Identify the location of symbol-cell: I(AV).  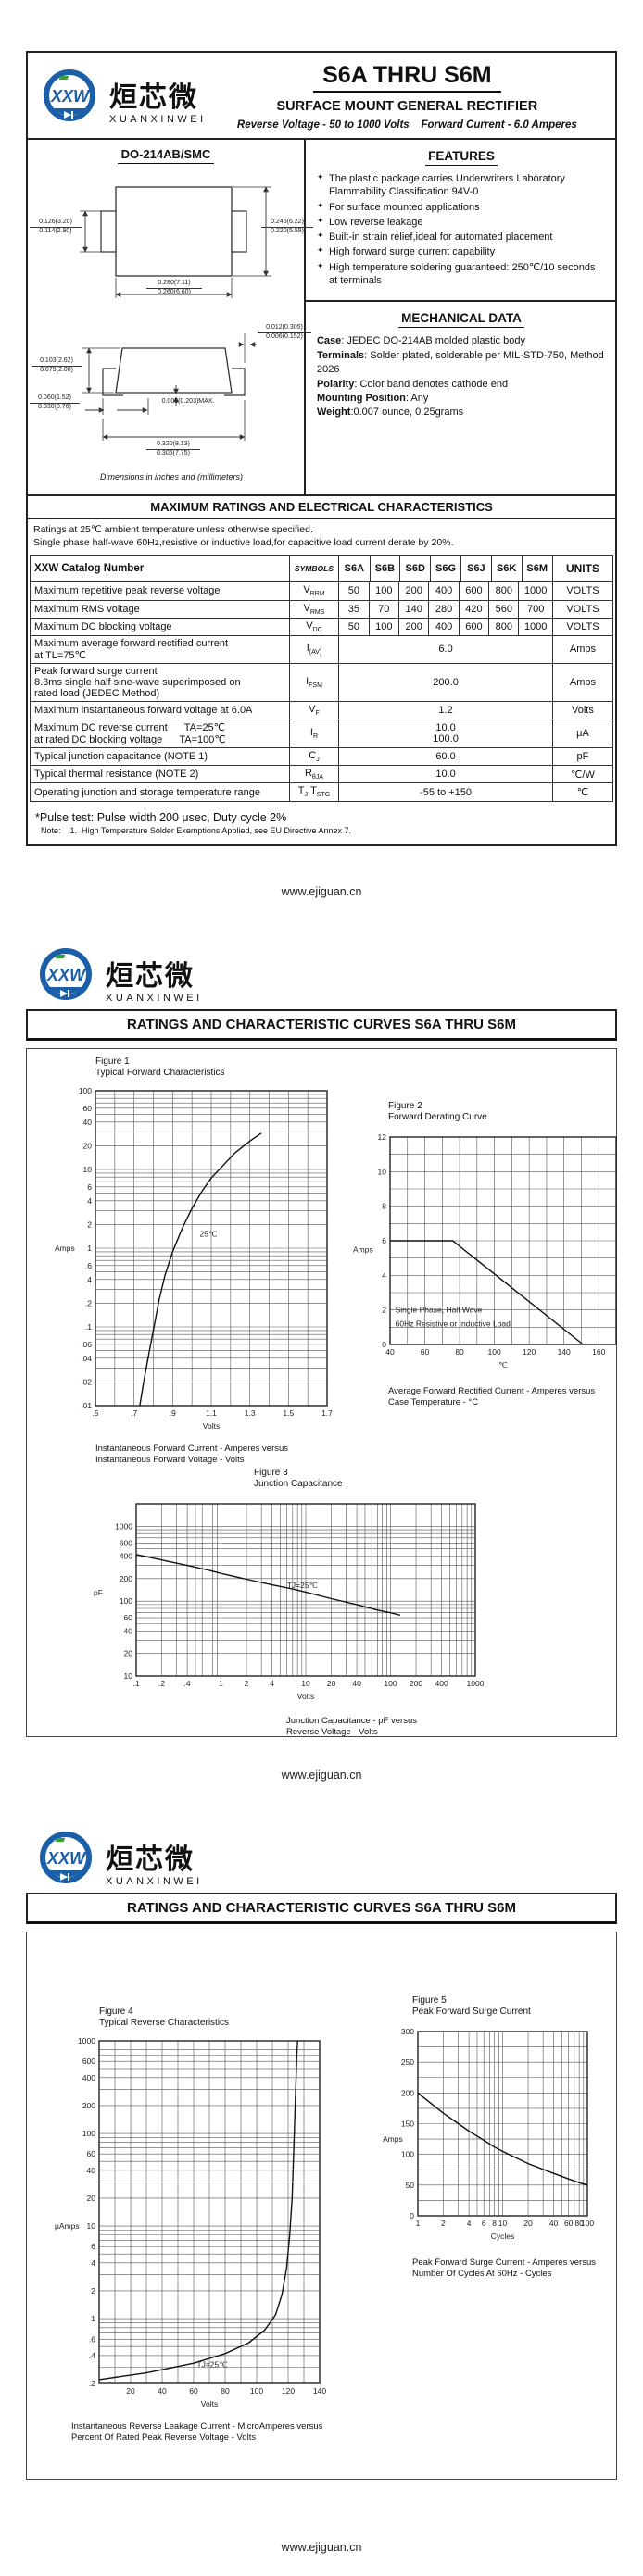
(314, 649).